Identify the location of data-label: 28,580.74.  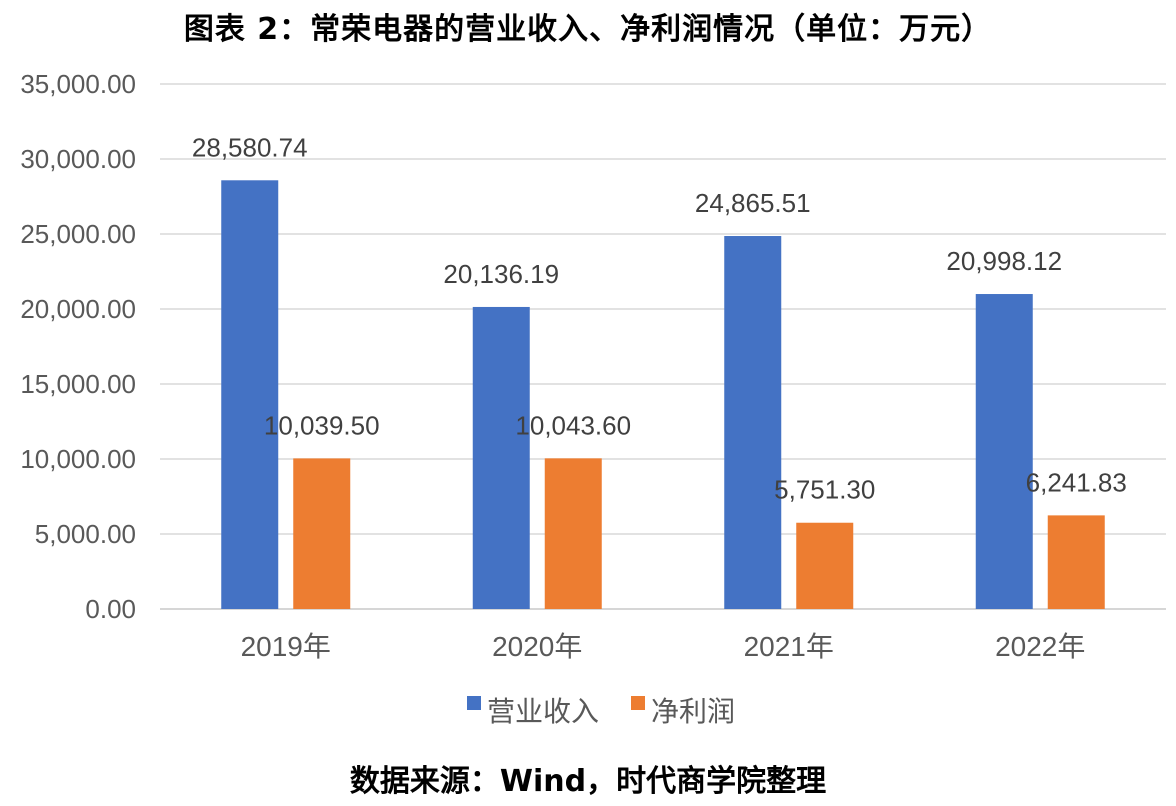
(250, 147).